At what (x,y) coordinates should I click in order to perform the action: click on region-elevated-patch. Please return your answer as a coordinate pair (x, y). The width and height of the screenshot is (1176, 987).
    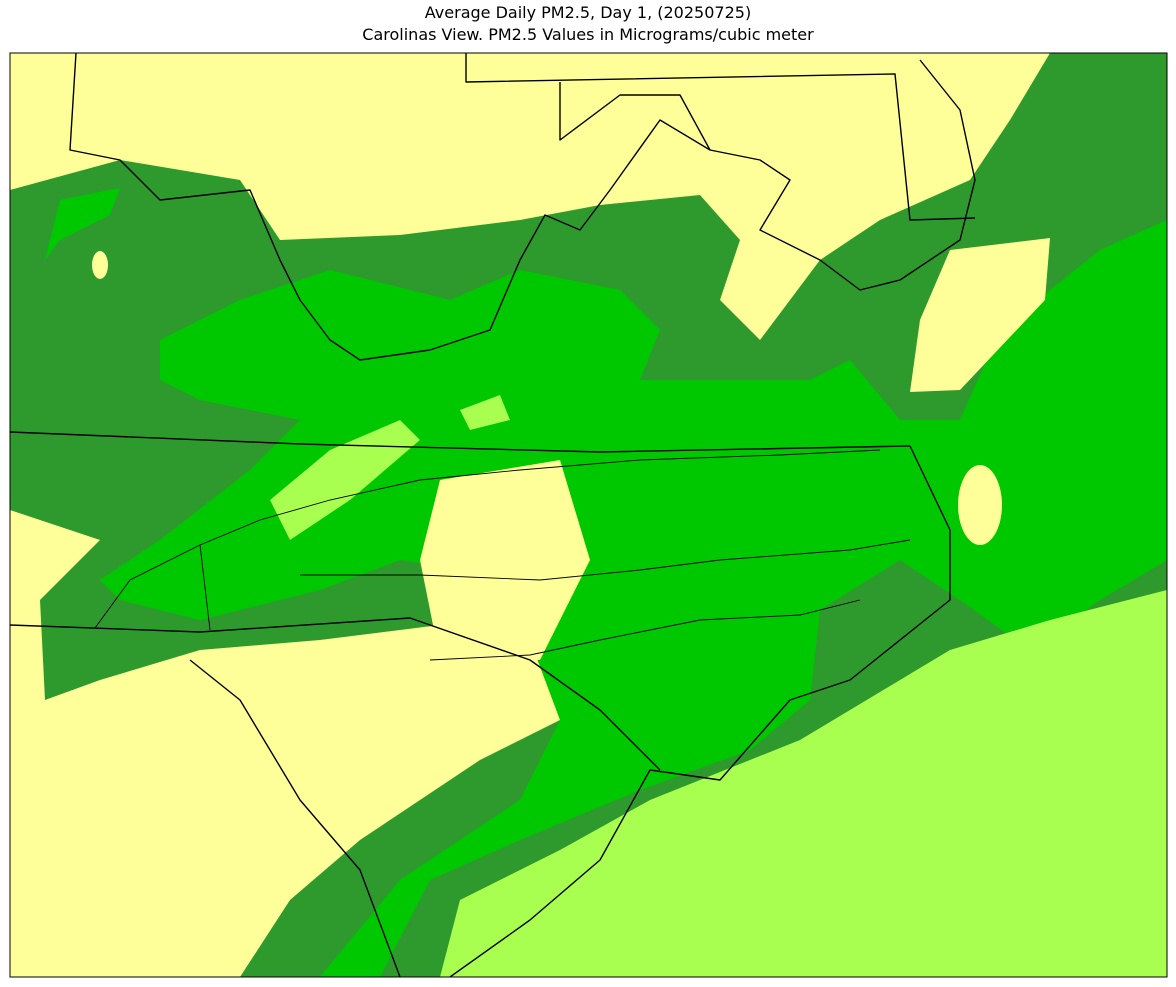
    Looking at the image, I should click on (82, 224).